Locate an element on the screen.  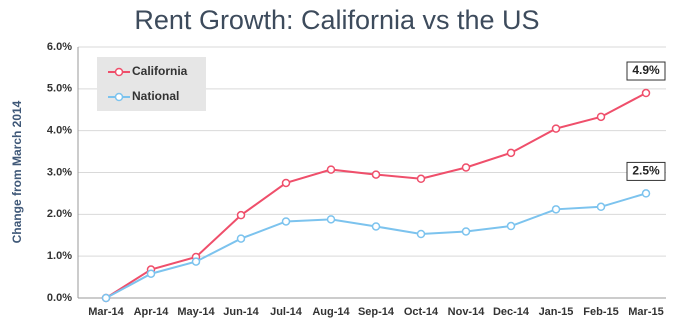
y-tick-label: 3.0% is located at coordinates (59, 172).